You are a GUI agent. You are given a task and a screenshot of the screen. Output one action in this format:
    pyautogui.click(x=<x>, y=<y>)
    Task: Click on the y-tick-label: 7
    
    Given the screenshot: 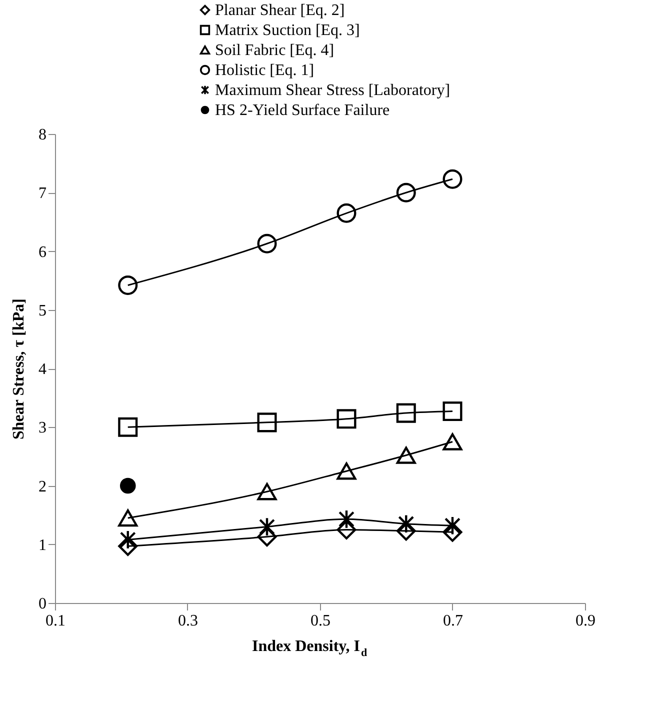 What is the action you would take?
    pyautogui.click(x=42, y=193)
    